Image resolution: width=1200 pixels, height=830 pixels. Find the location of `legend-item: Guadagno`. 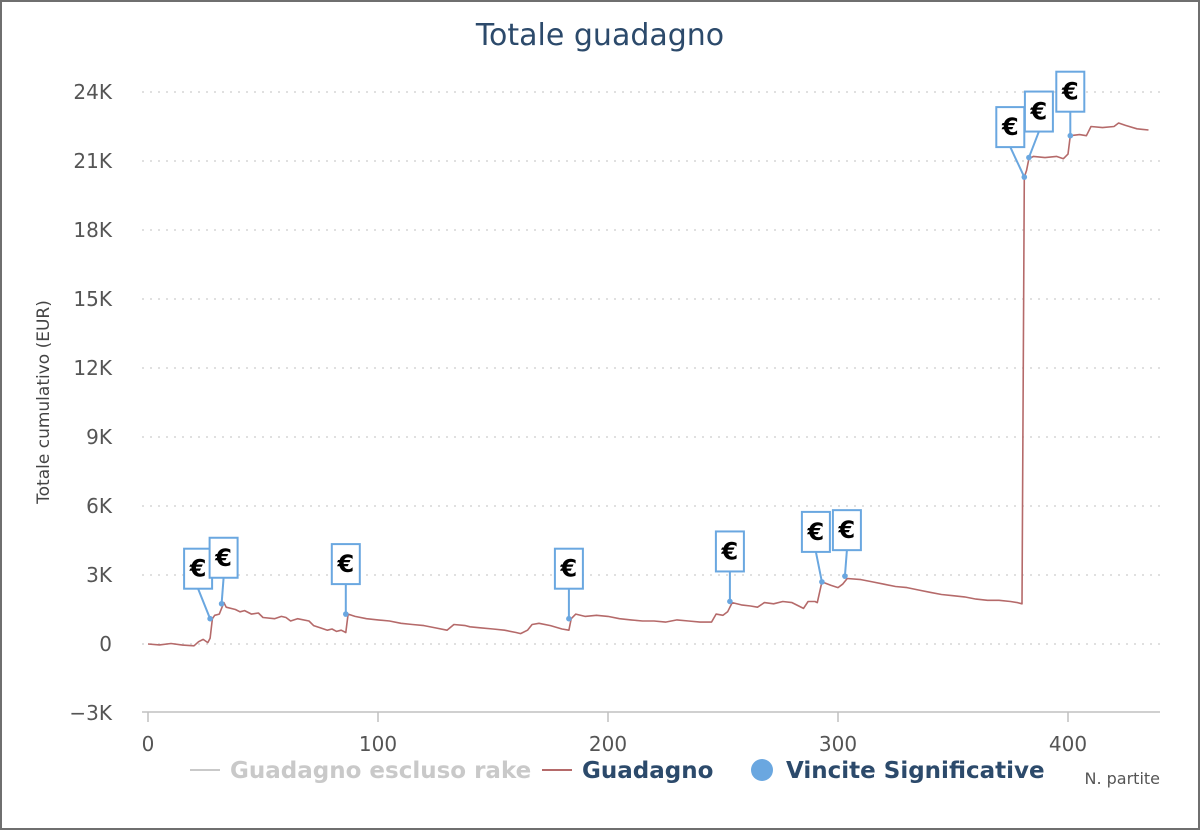

legend-item: Guadagno is located at coordinates (627, 771).